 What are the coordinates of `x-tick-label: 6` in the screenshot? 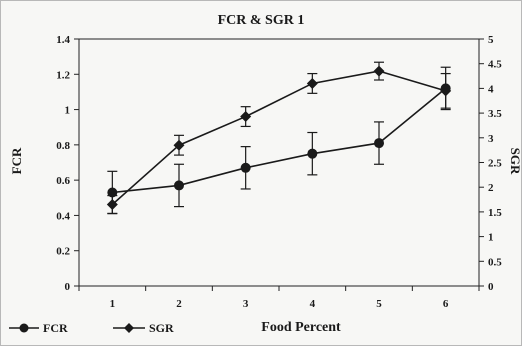 It's located at (446, 304).